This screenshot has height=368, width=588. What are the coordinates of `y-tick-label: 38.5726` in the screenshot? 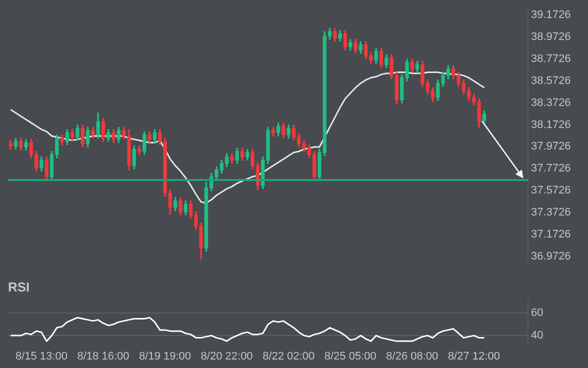 It's located at (551, 80).